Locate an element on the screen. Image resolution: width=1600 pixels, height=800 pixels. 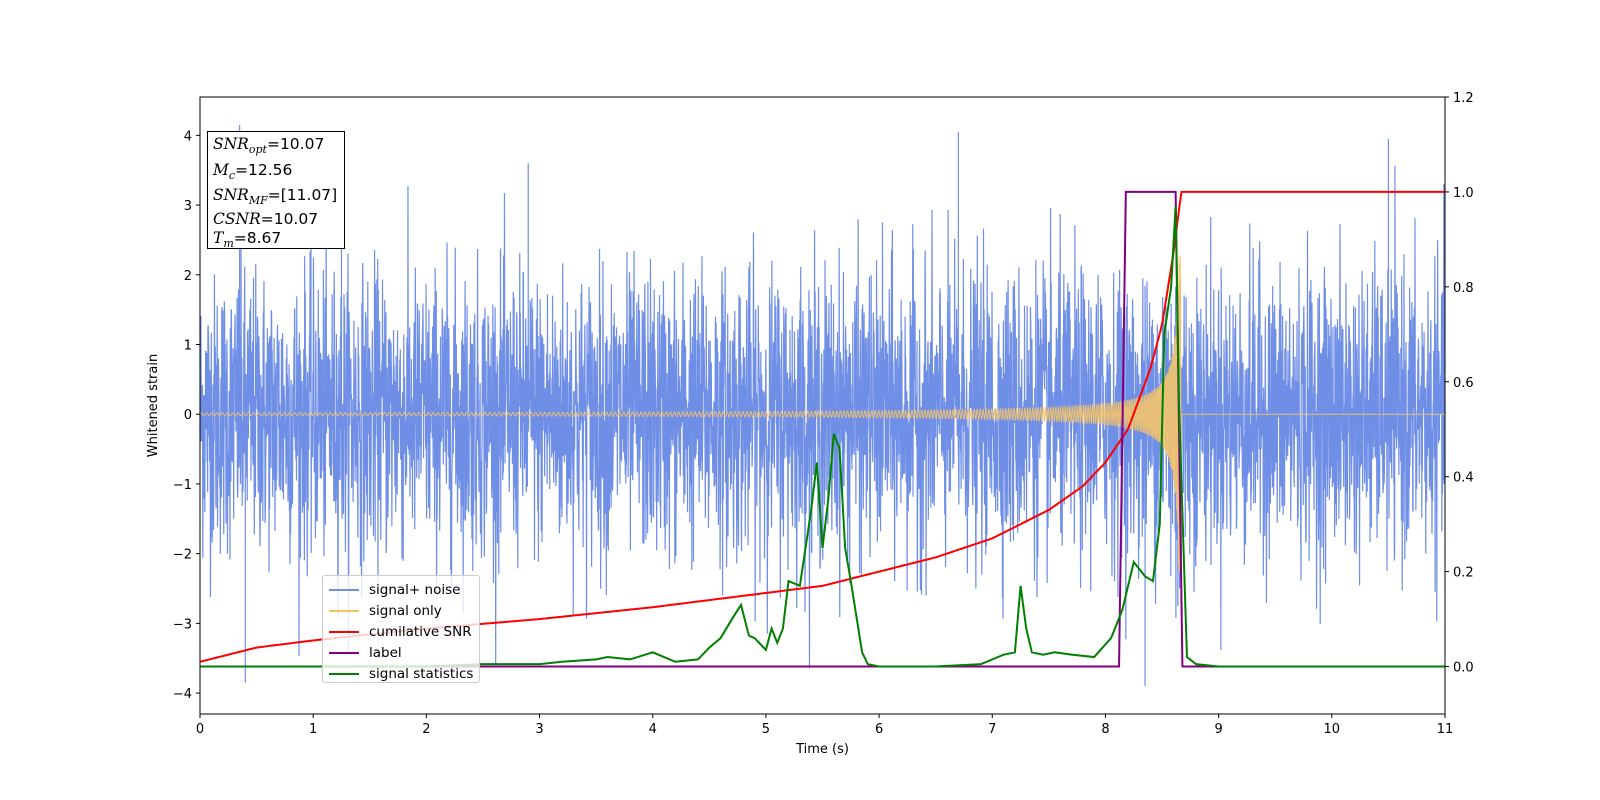
y-tick: −2 is located at coordinates (186, 555).